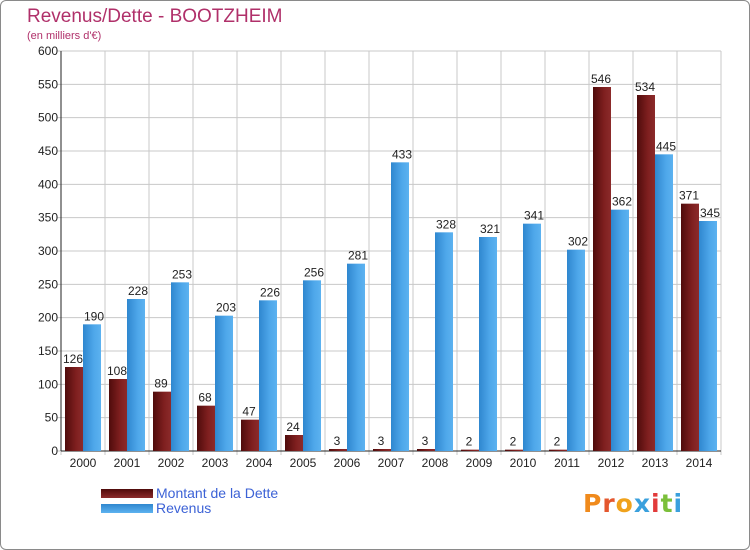 The image size is (750, 550). What do you see at coordinates (624, 503) in the screenshot?
I see `logo-letter: o` at bounding box center [624, 503].